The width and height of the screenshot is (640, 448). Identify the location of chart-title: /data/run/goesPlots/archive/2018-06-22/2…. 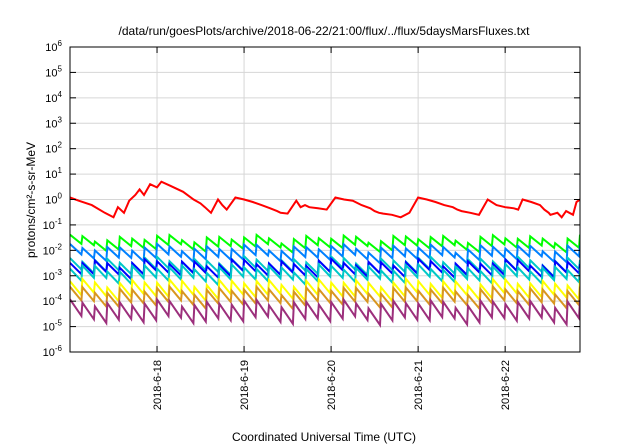
(325, 31).